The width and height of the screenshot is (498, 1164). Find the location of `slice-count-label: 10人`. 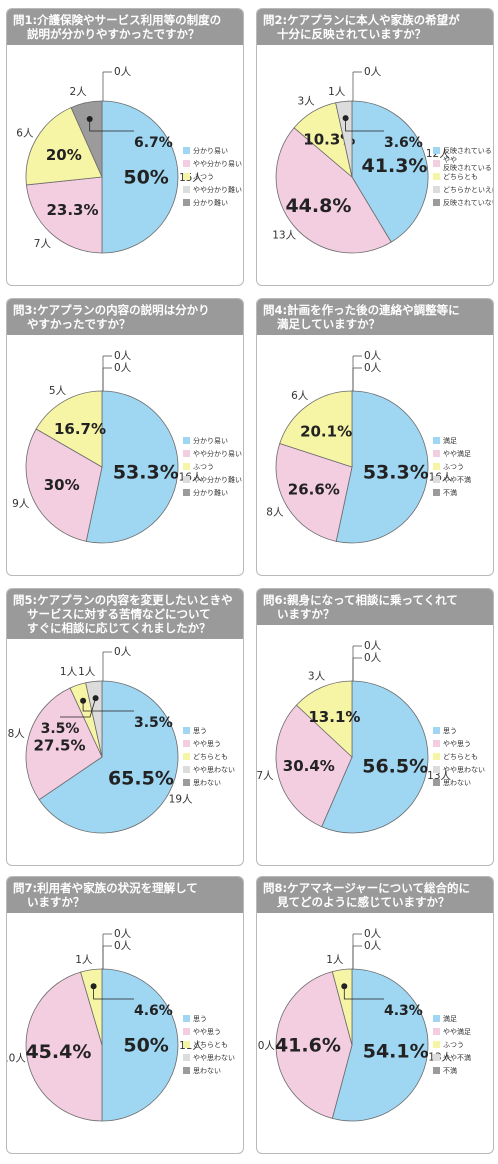

slice-count-label: 10人 is located at coordinates (16, 1059).